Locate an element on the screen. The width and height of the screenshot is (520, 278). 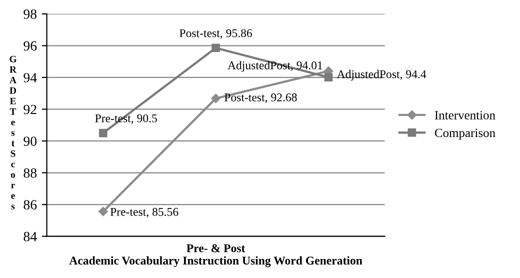
text: GRADE Test Scores is located at coordinates (13, 133).